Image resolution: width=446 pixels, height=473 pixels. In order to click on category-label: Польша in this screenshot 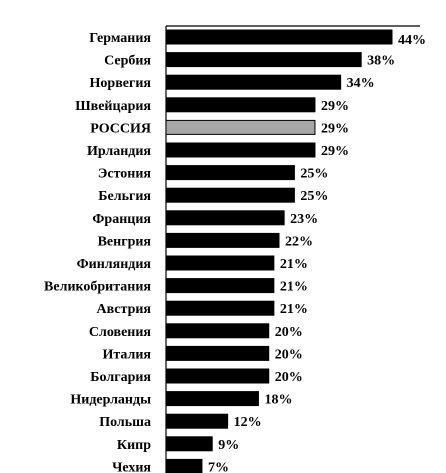, I will do `click(125, 422)`.